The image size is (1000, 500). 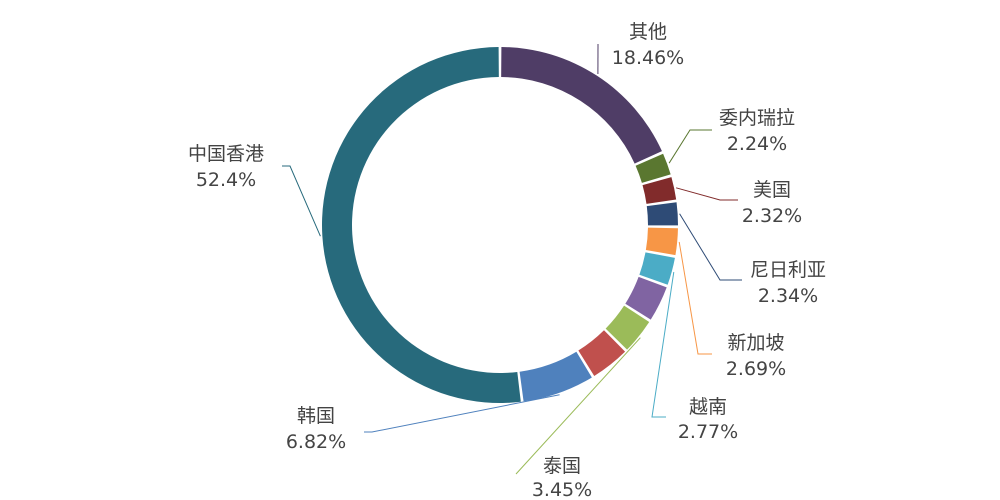 What do you see at coordinates (562, 489) in the screenshot?
I see `slice-label-value-7: 3.45%` at bounding box center [562, 489].